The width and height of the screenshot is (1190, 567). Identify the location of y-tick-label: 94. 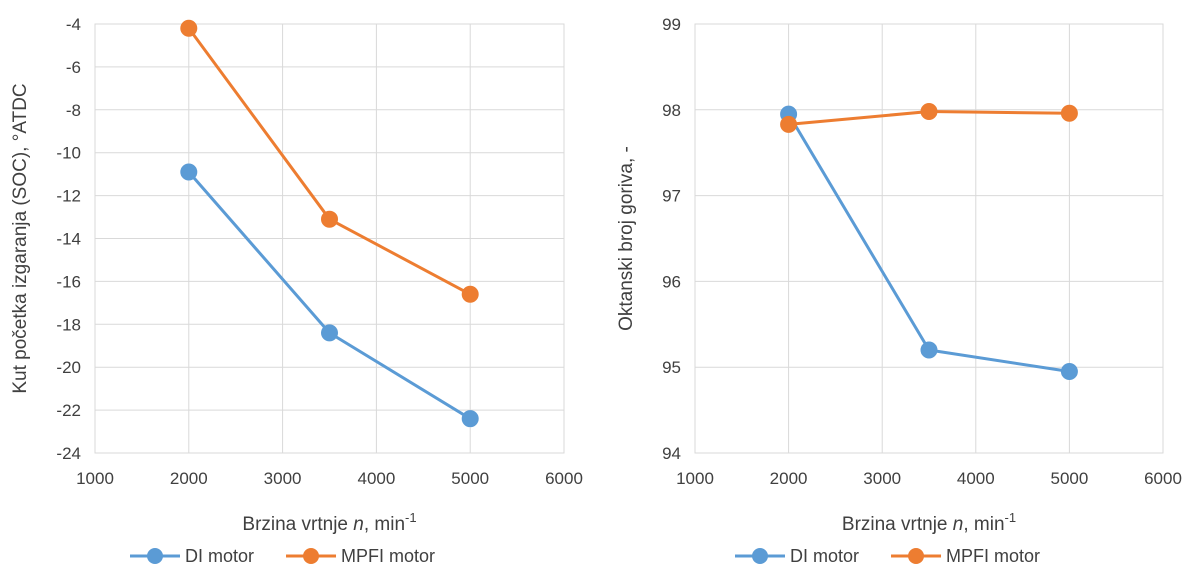
(671, 453).